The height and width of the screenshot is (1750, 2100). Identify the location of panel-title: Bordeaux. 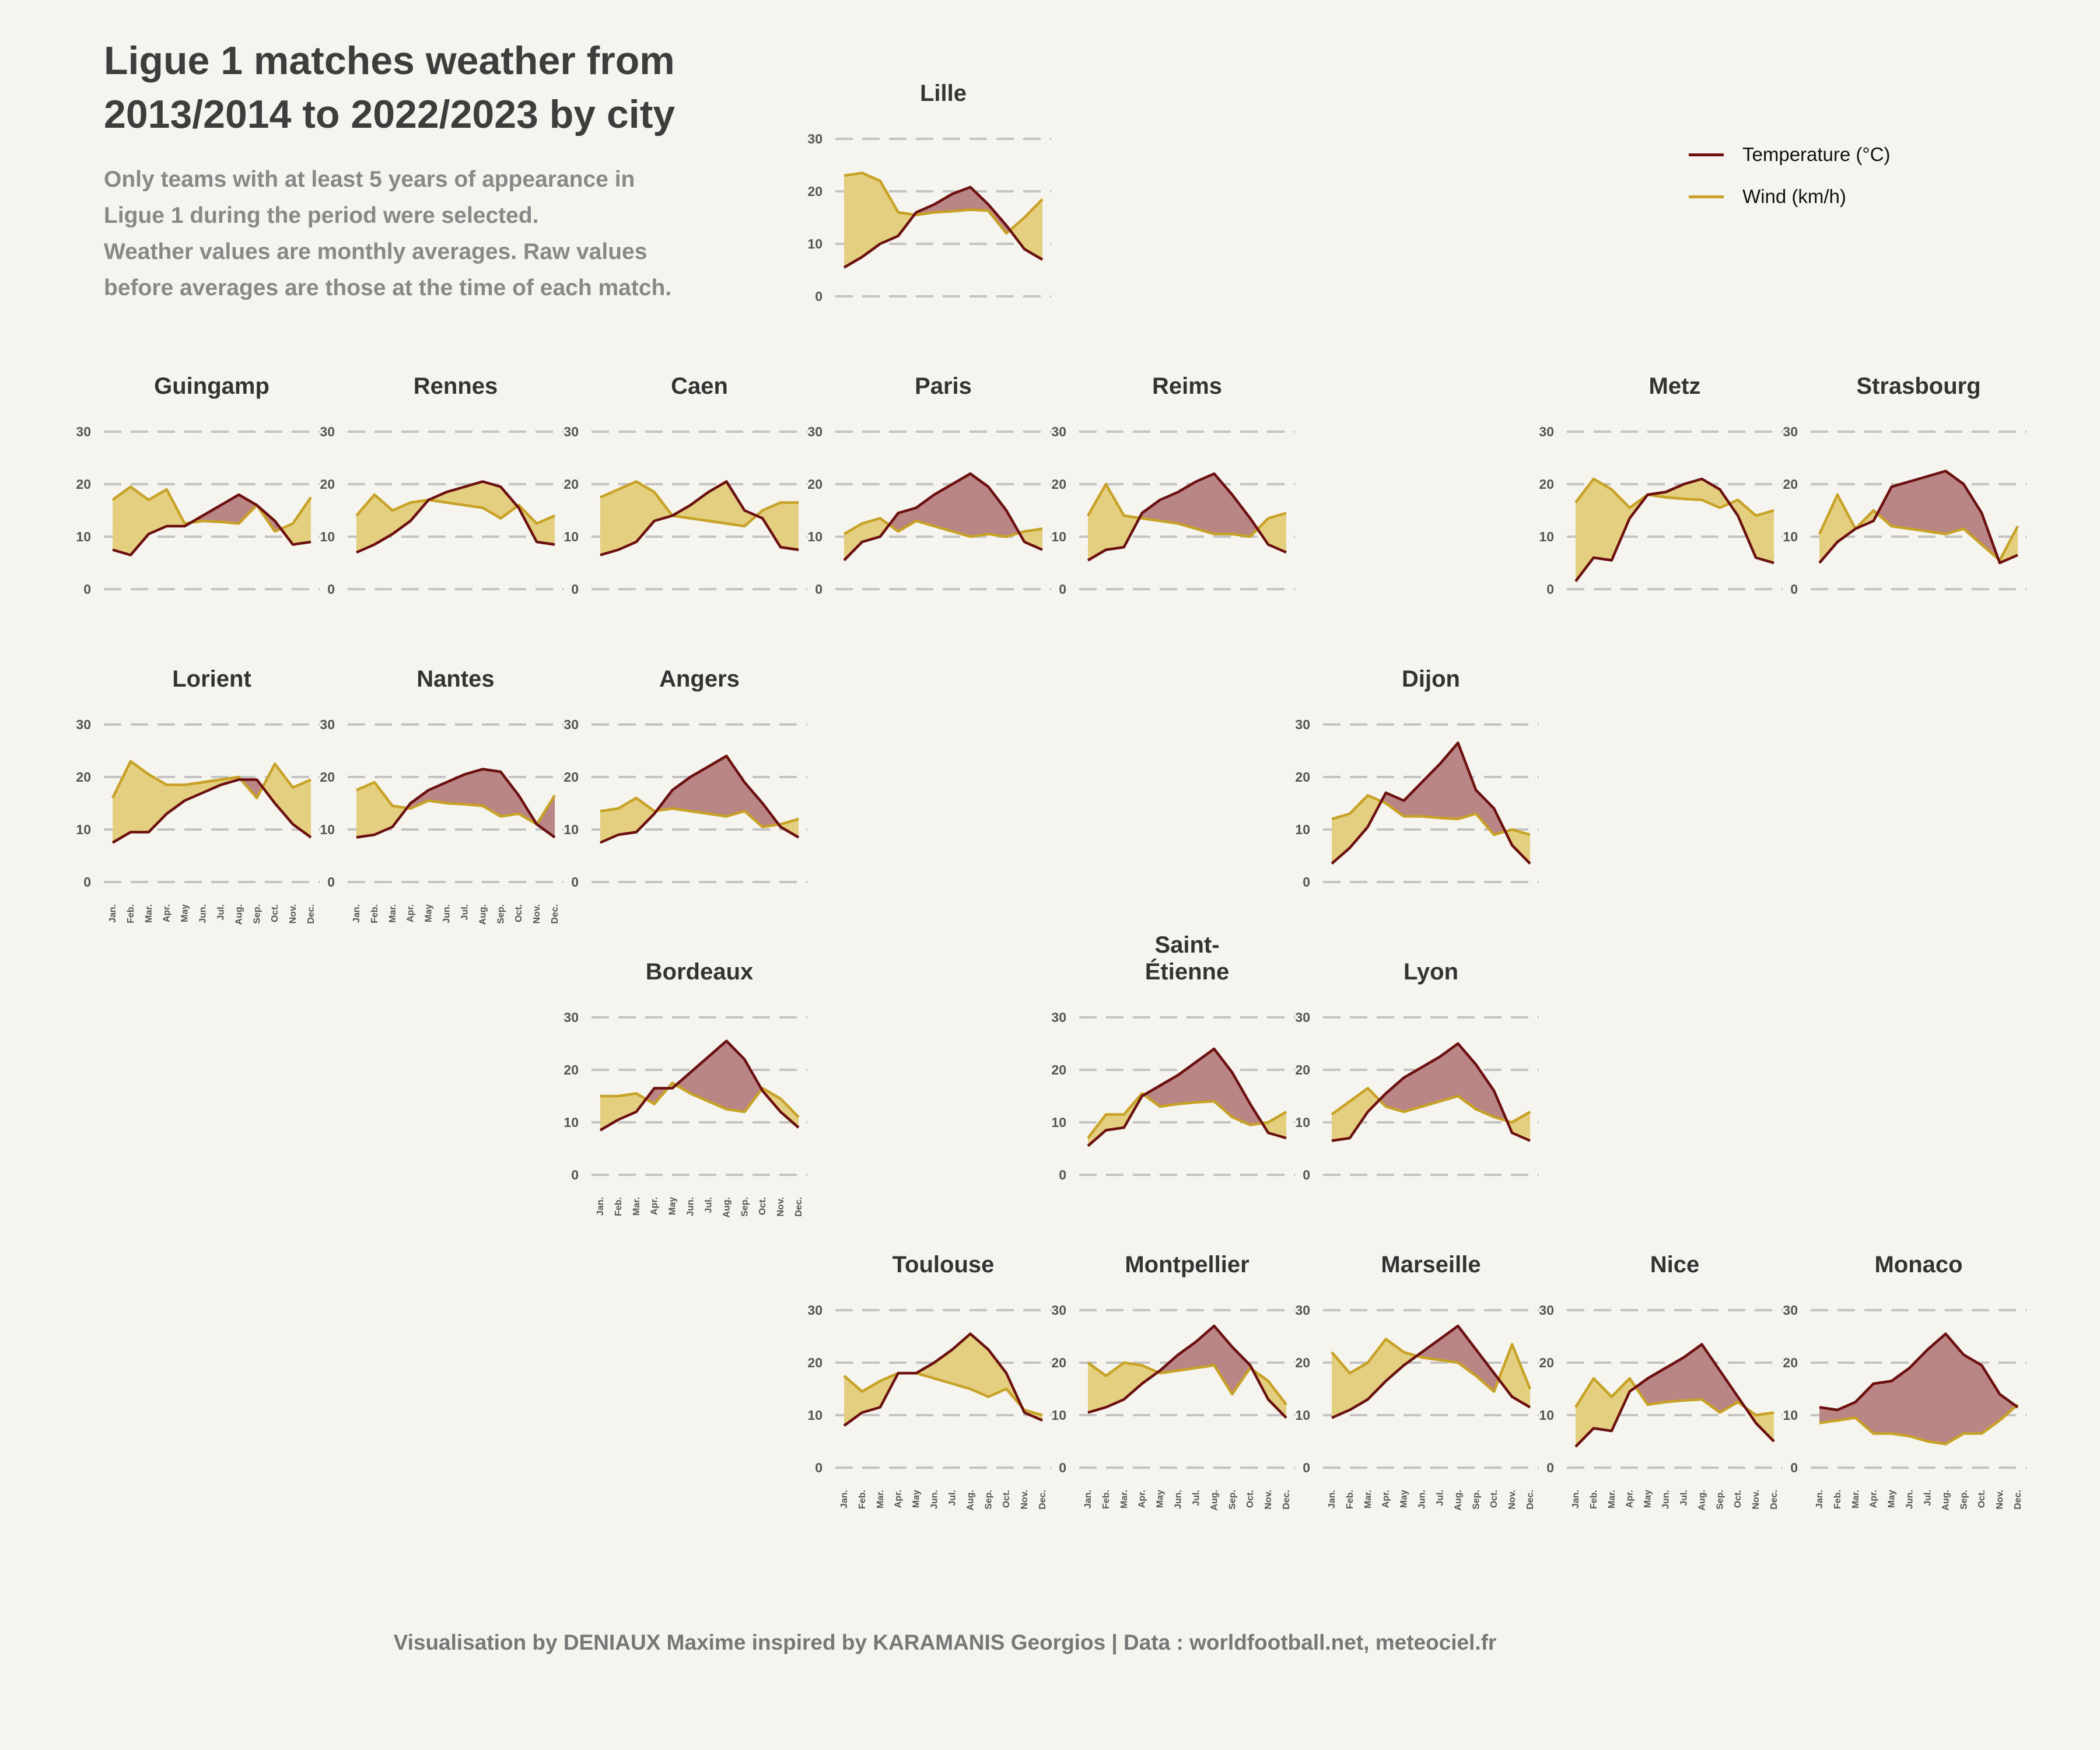
(700, 972).